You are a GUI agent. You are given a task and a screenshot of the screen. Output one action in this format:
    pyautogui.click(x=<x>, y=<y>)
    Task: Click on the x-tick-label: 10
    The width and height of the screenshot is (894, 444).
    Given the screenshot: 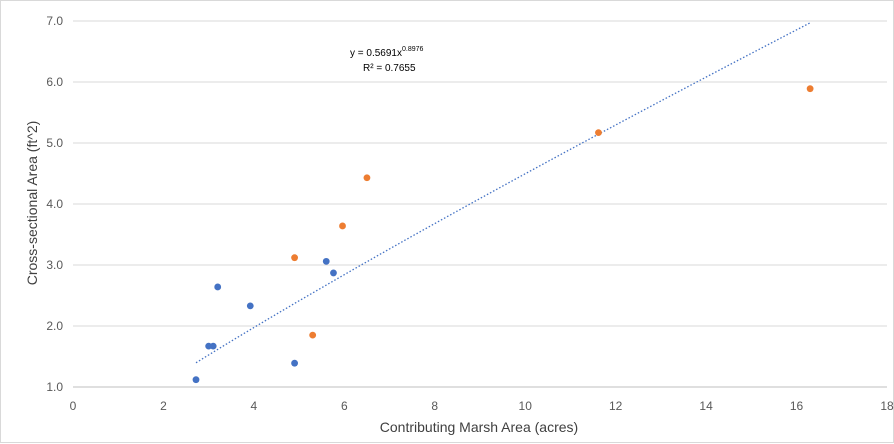 What is the action you would take?
    pyautogui.click(x=526, y=406)
    